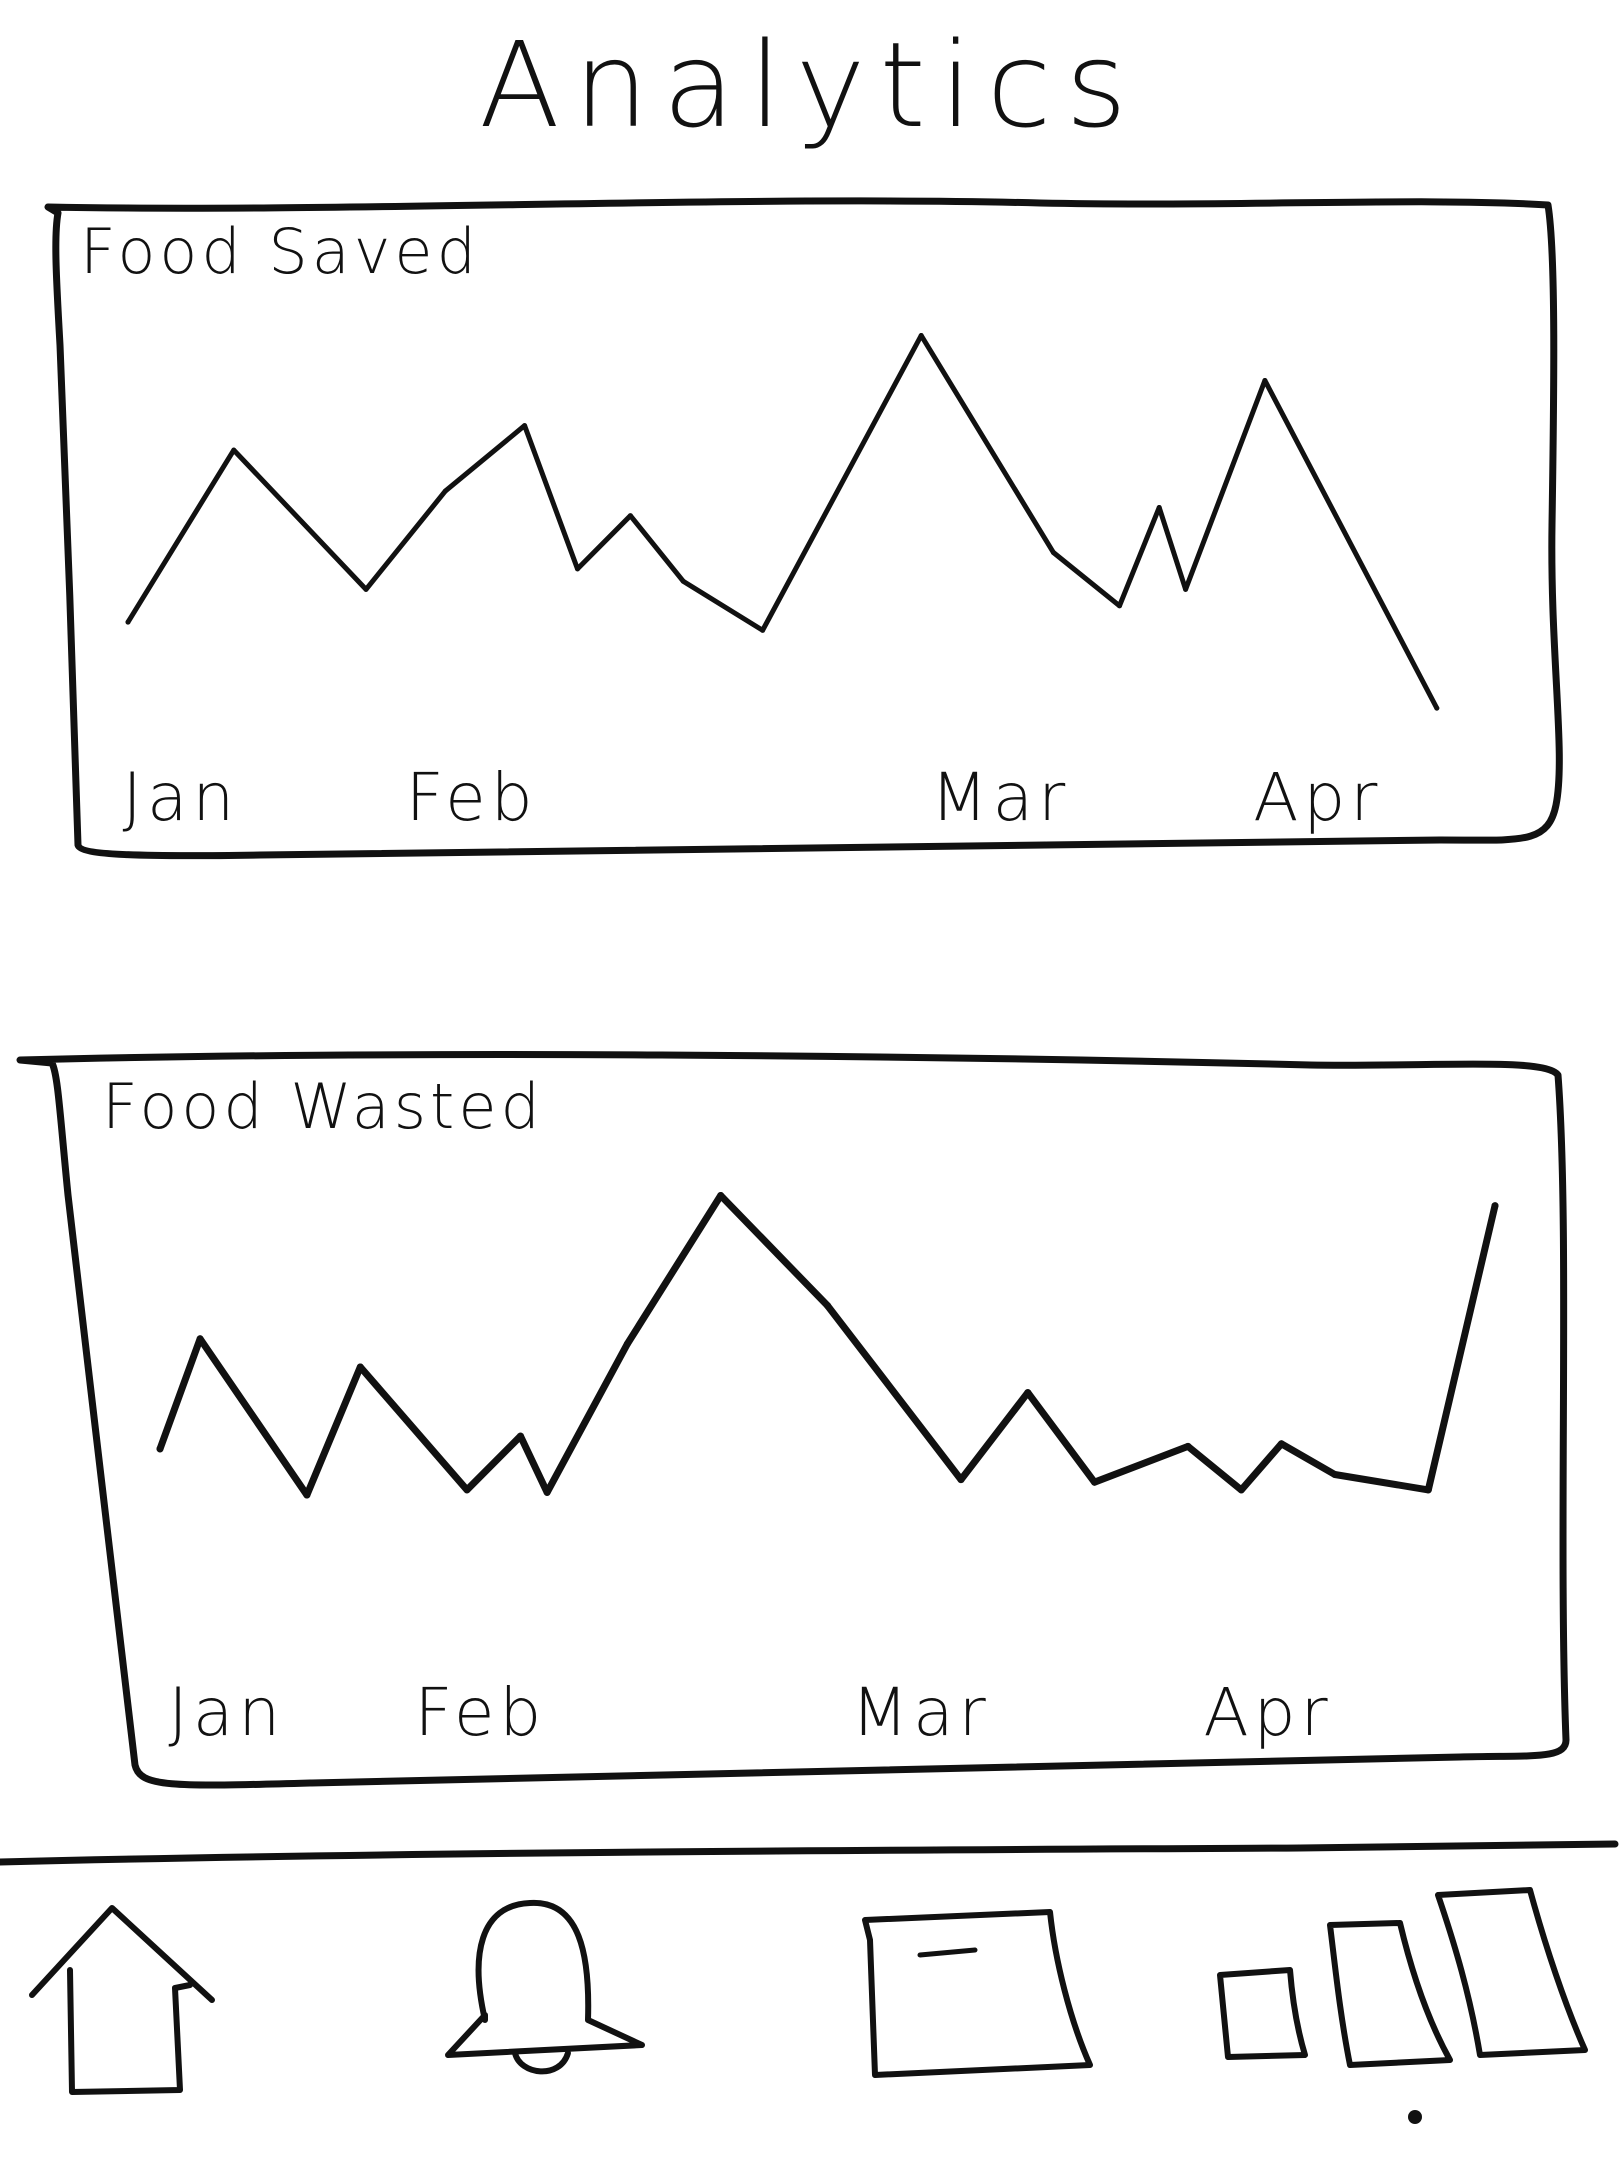 The image size is (1620, 2160). Describe the element at coordinates (810, 2000) in the screenshot. I see `bottom-nav` at that location.